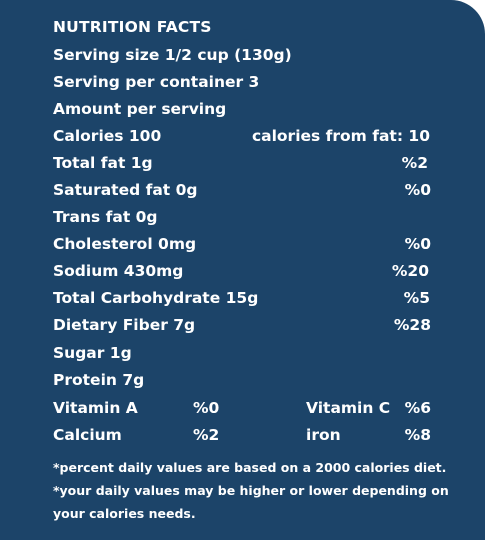 The width and height of the screenshot is (485, 540). I want to click on calories: Calories 100, so click(107, 136).